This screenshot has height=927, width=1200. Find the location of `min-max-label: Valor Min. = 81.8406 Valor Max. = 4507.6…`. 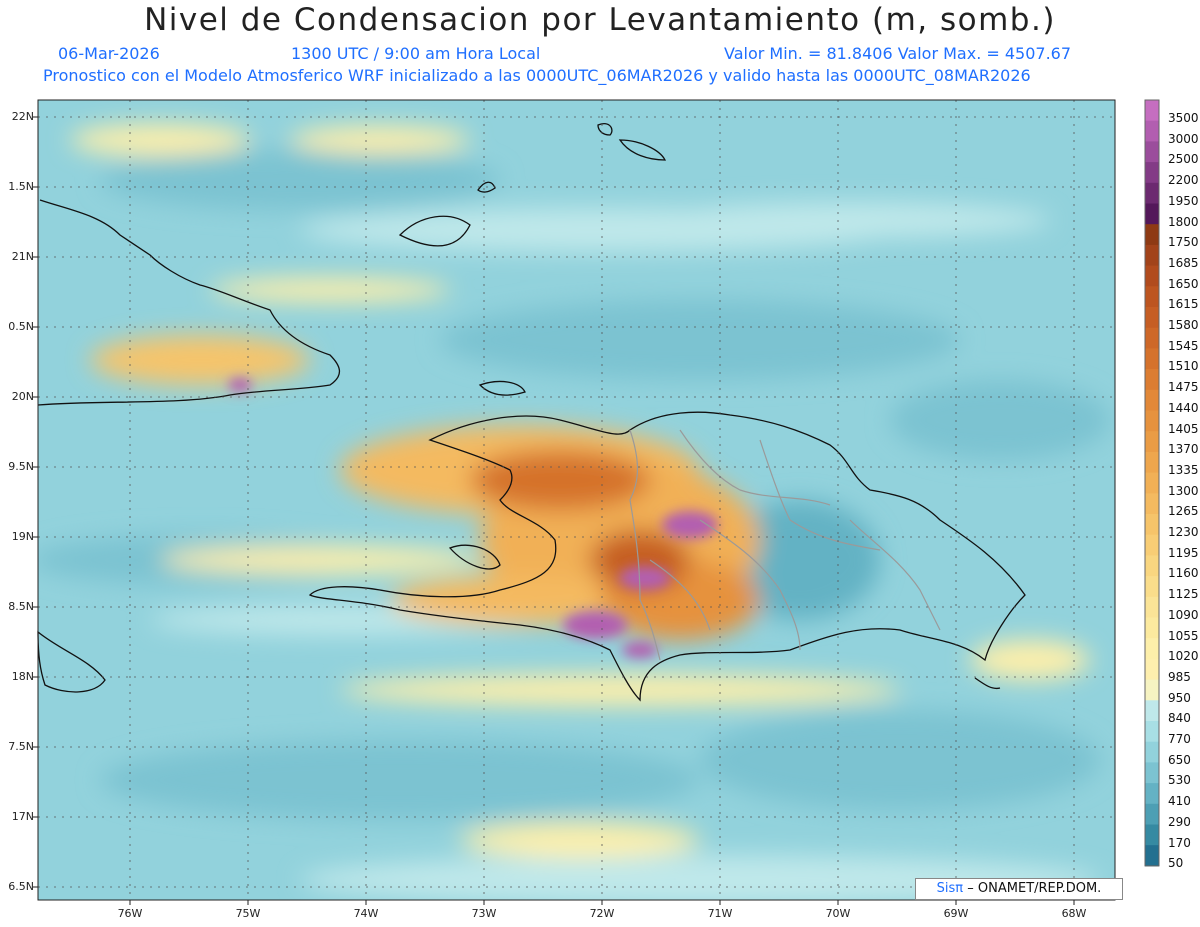

min-max-label: Valor Min. = 81.8406 Valor Max. = 4507.6… is located at coordinates (898, 53).